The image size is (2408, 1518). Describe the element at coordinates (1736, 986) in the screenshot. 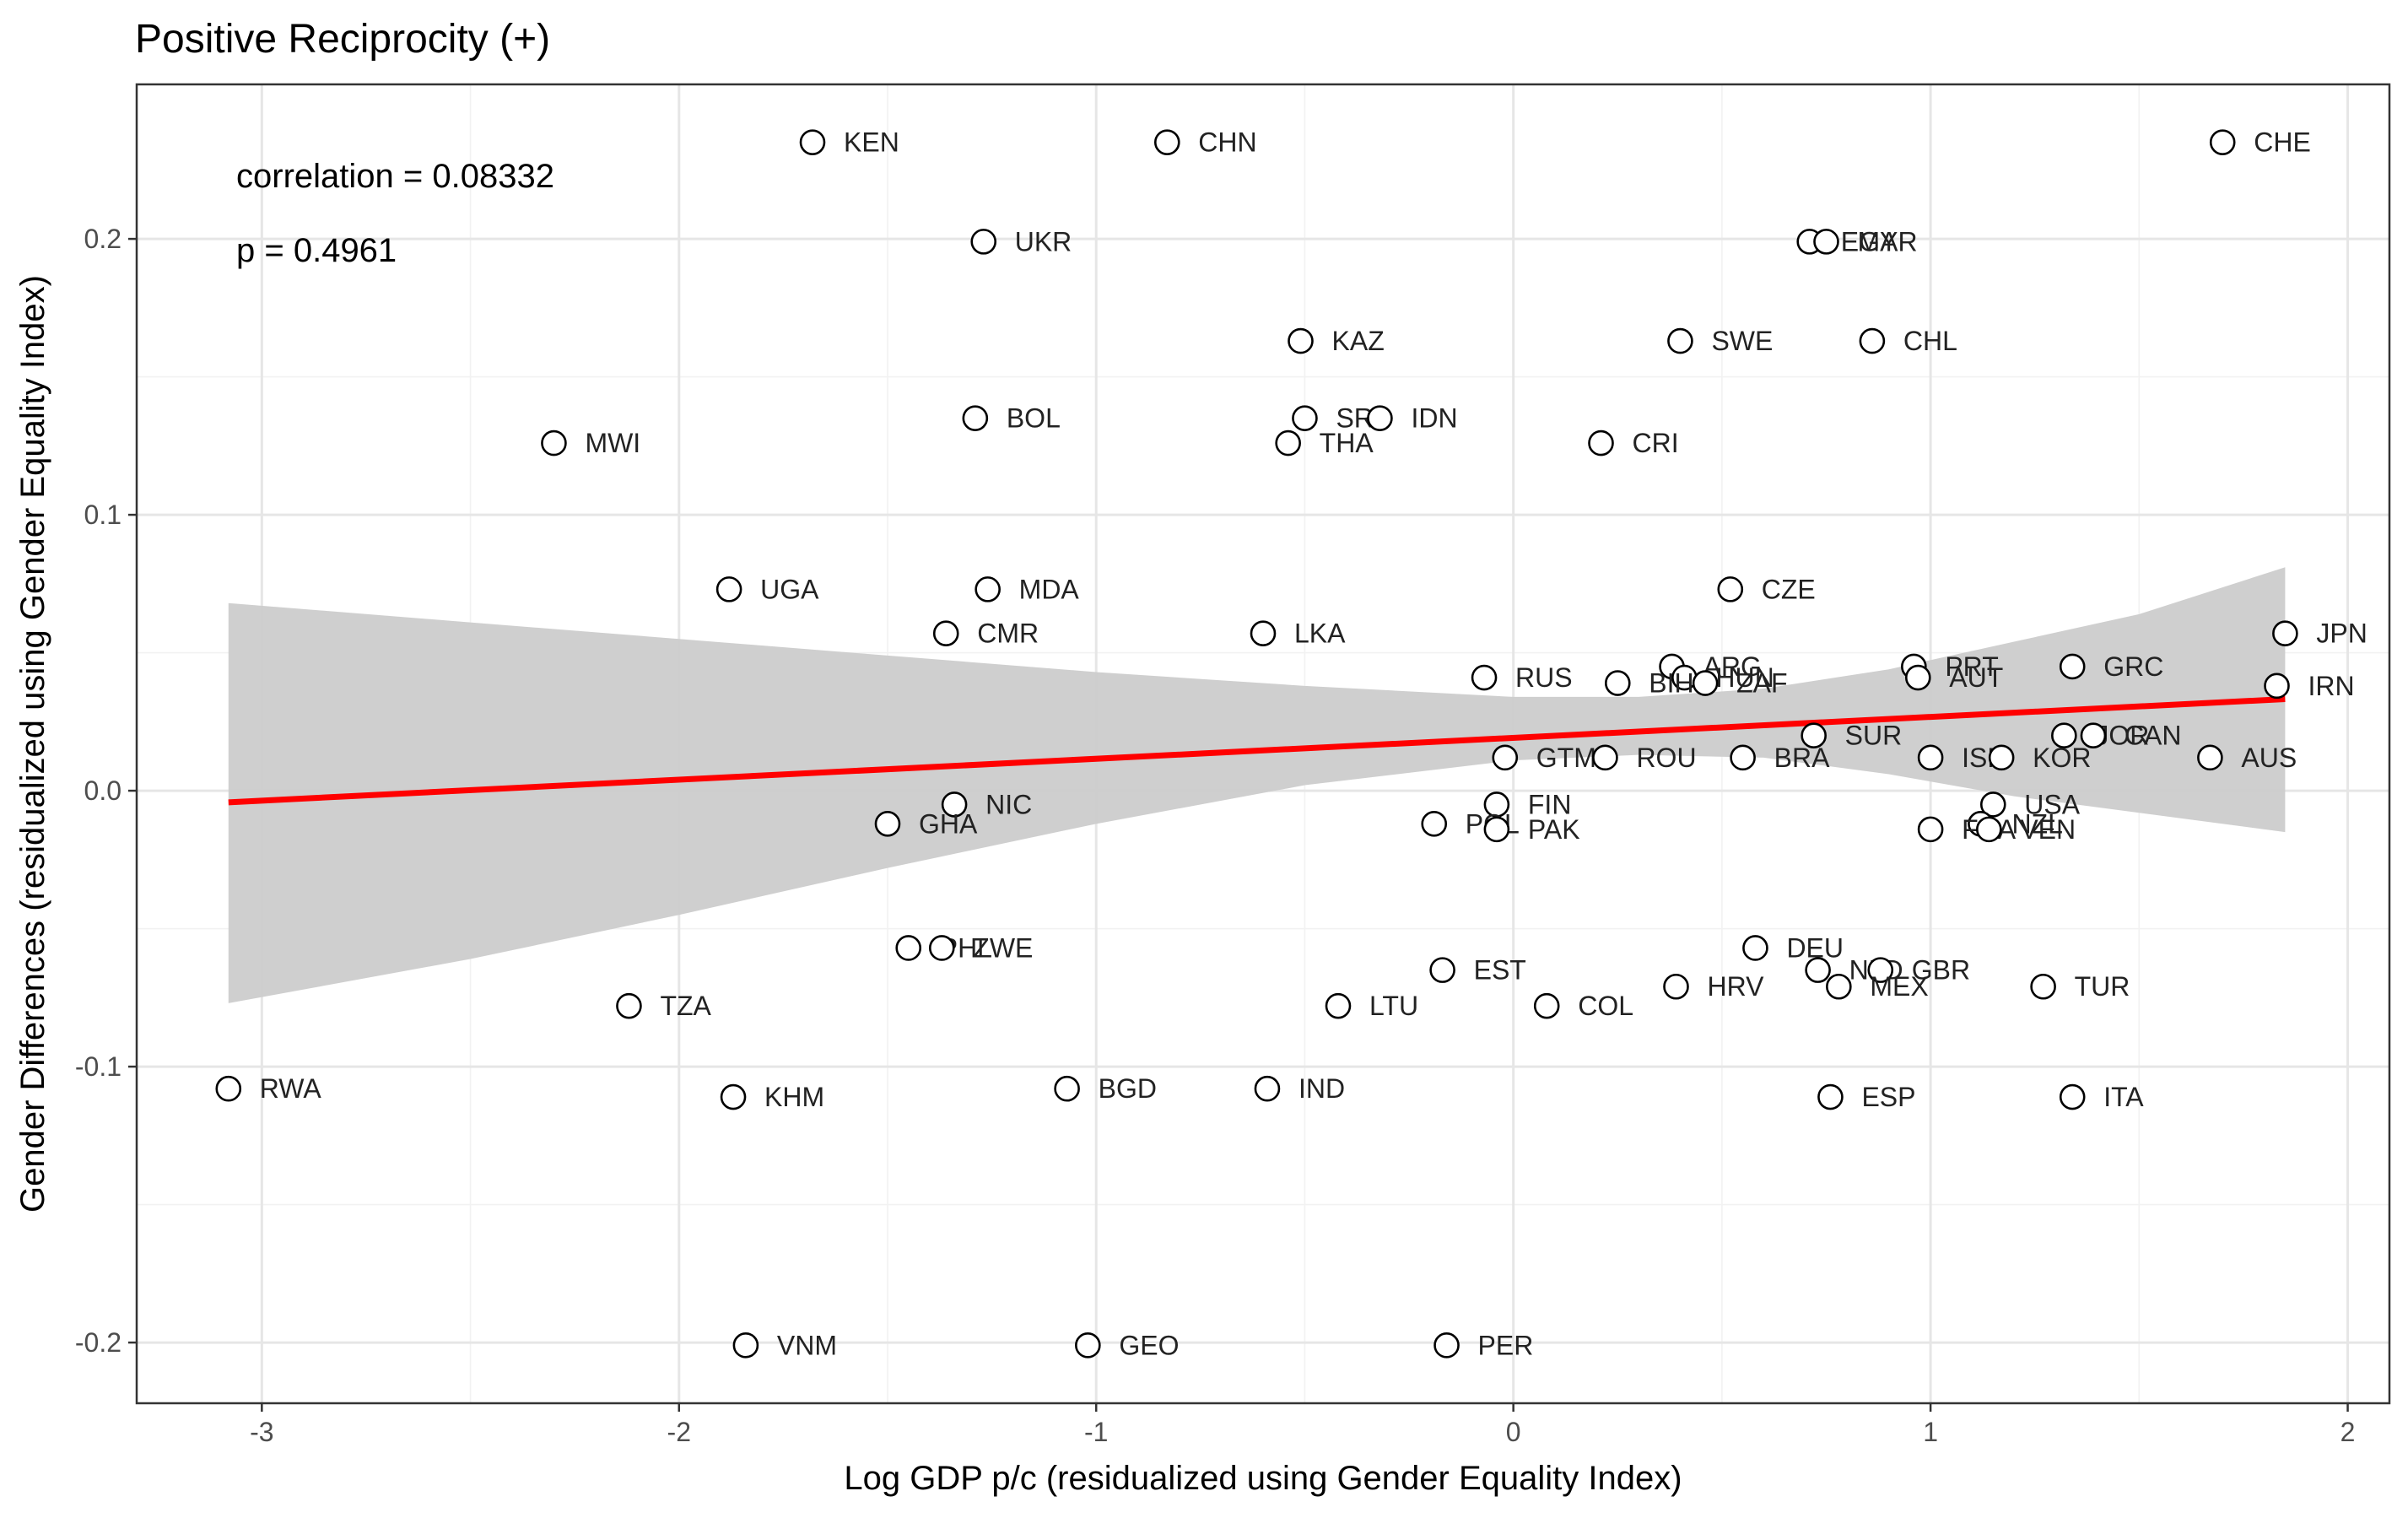

I see `point-label-hrv: HRV` at that location.